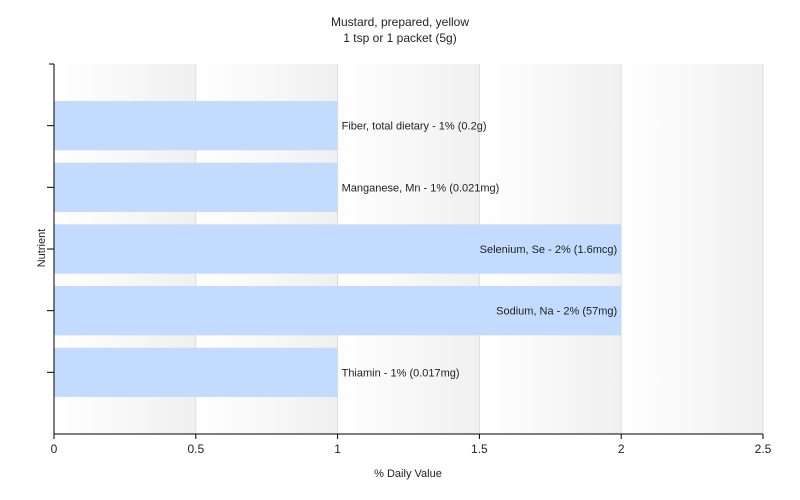  What do you see at coordinates (401, 373) in the screenshot?
I see `data-label: Thiamin - 1% (0.017mg)` at bounding box center [401, 373].